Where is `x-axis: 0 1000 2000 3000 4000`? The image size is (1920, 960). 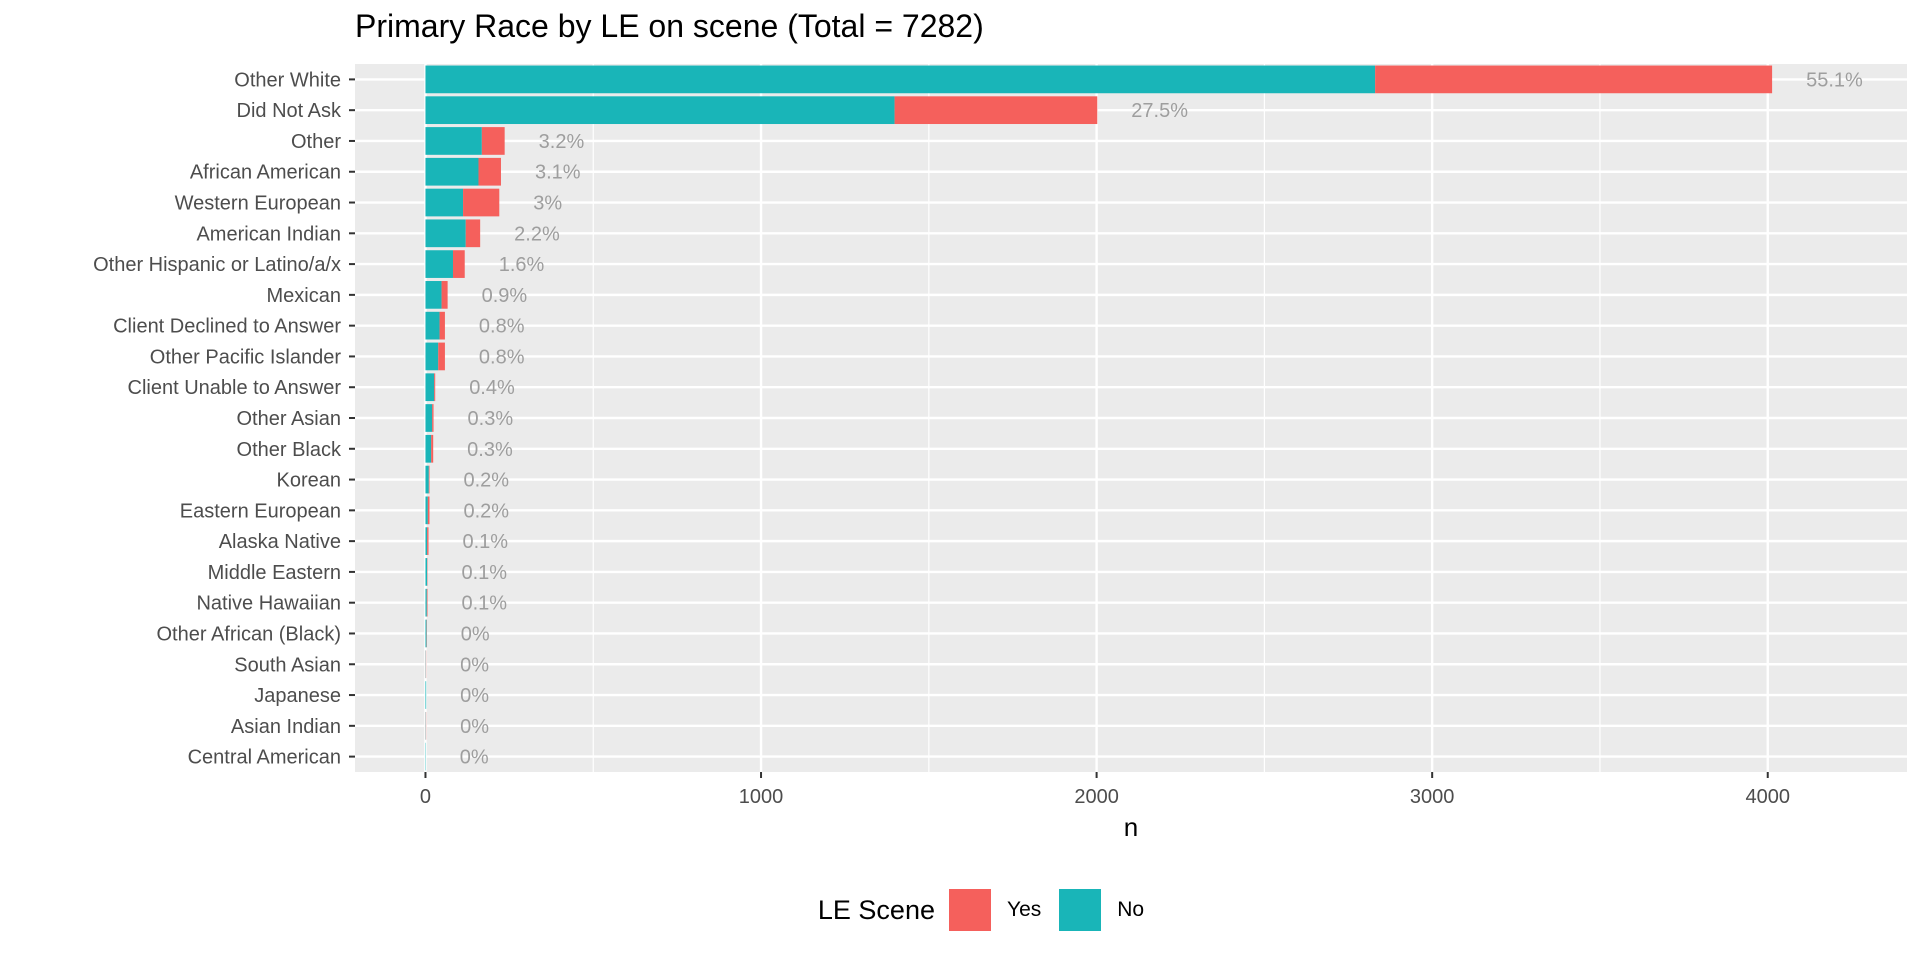 x-axis: 0 1000 2000 3000 4000 is located at coordinates (1105, 790).